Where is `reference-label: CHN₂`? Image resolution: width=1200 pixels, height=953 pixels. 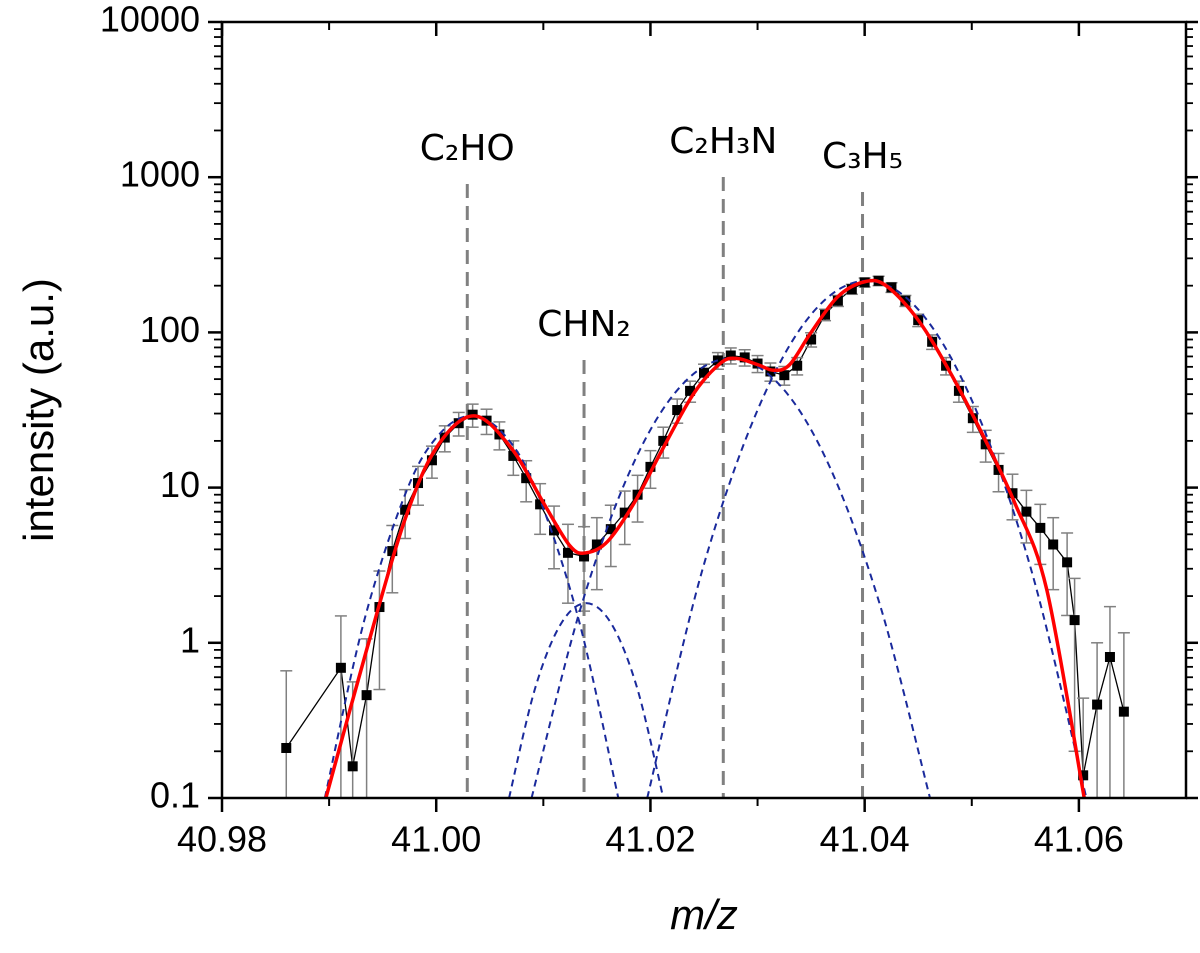
reference-label: CHN₂ is located at coordinates (584, 324).